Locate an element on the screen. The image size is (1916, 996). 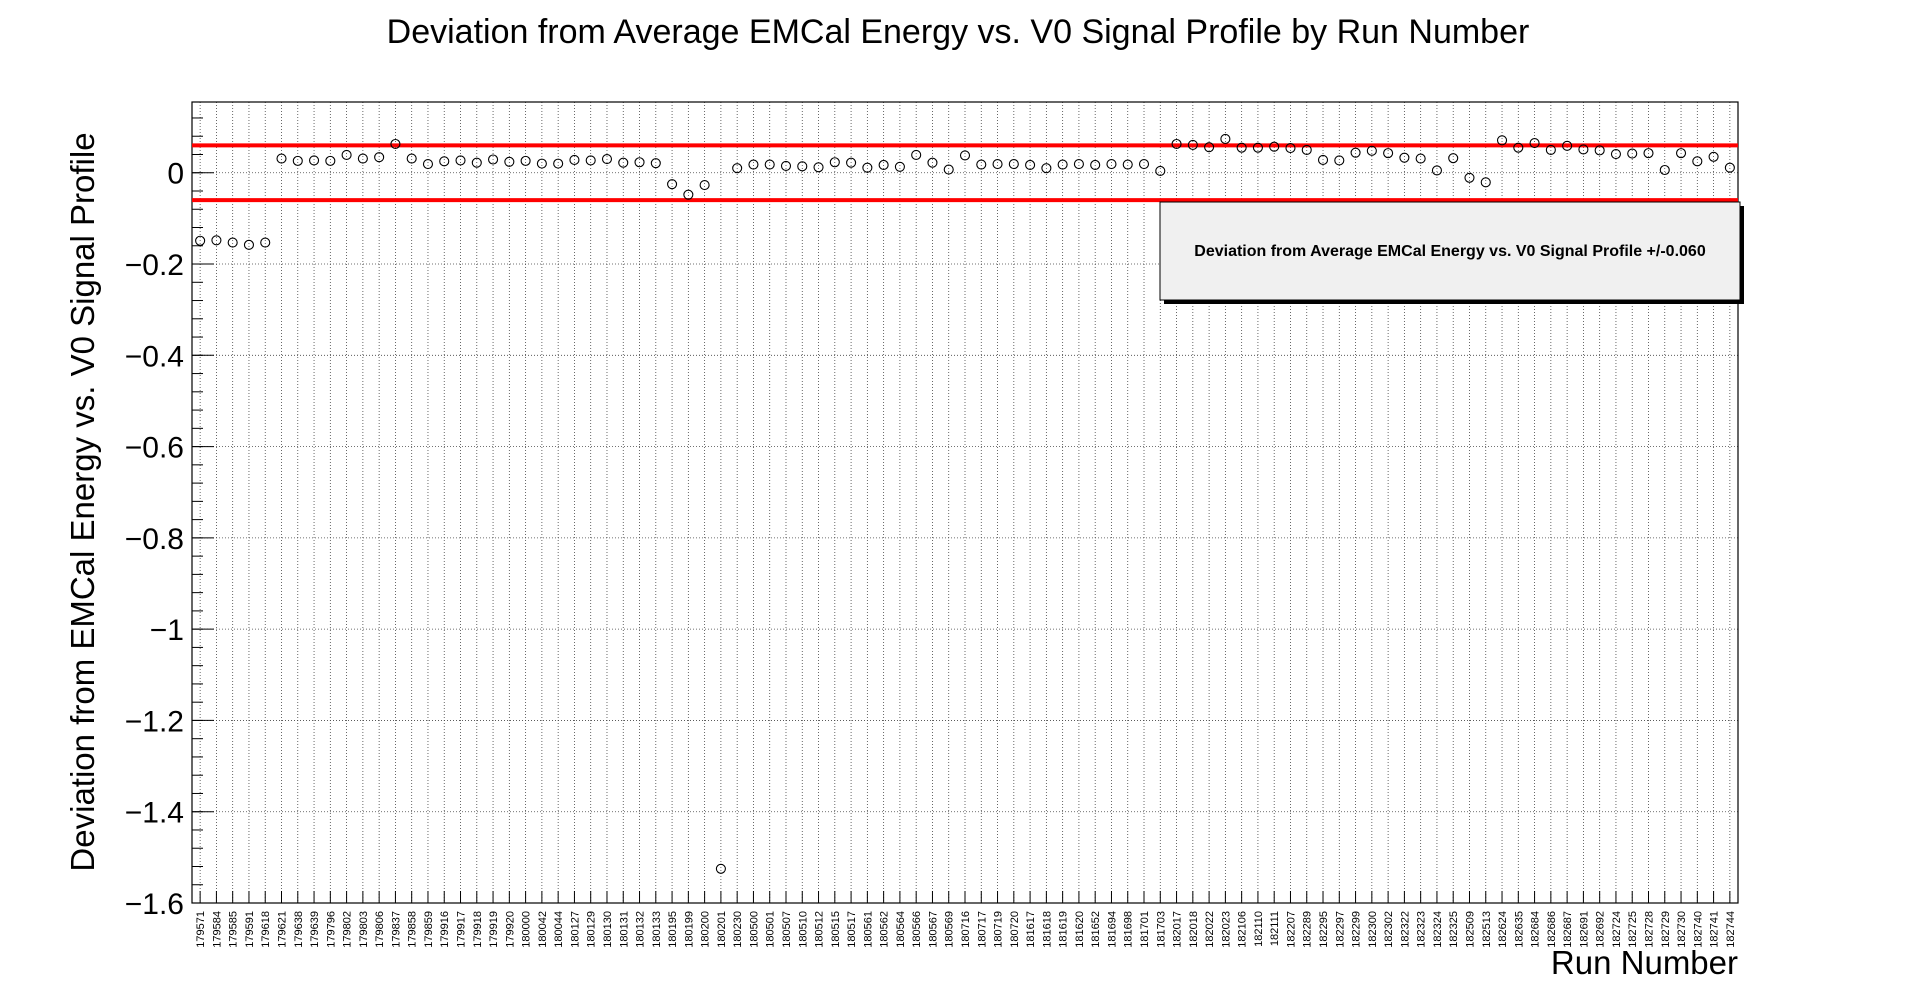
x-tick-label: 180507 is located at coordinates (787, 929).